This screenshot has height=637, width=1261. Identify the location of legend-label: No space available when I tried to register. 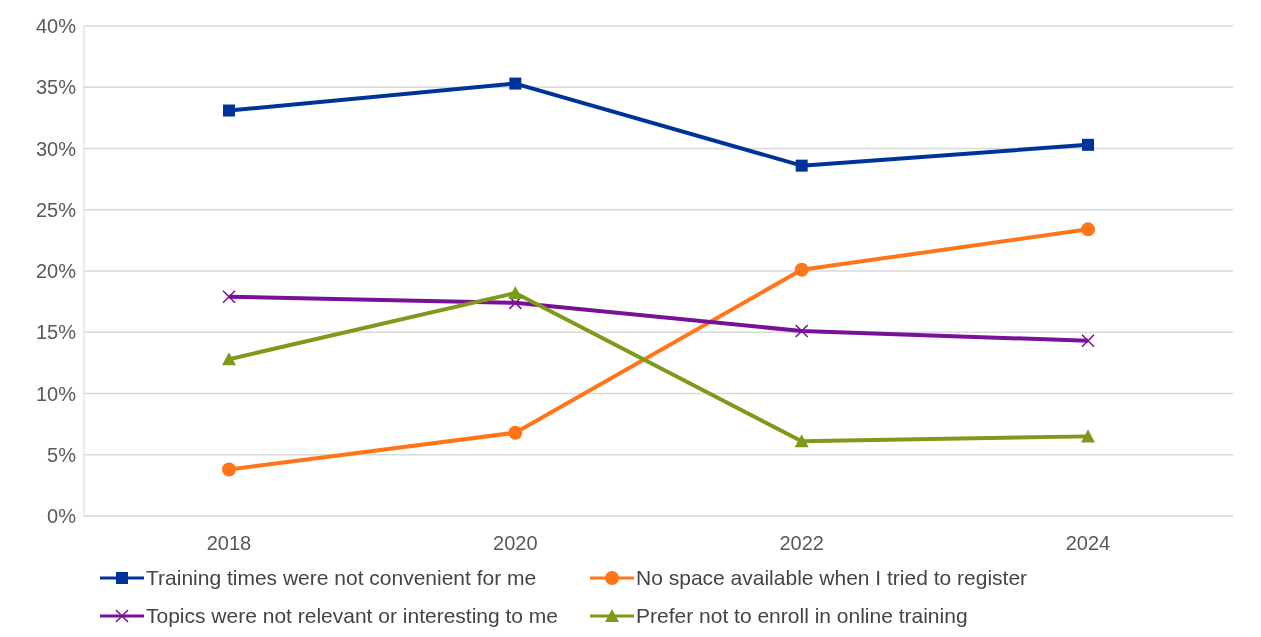
(832, 578).